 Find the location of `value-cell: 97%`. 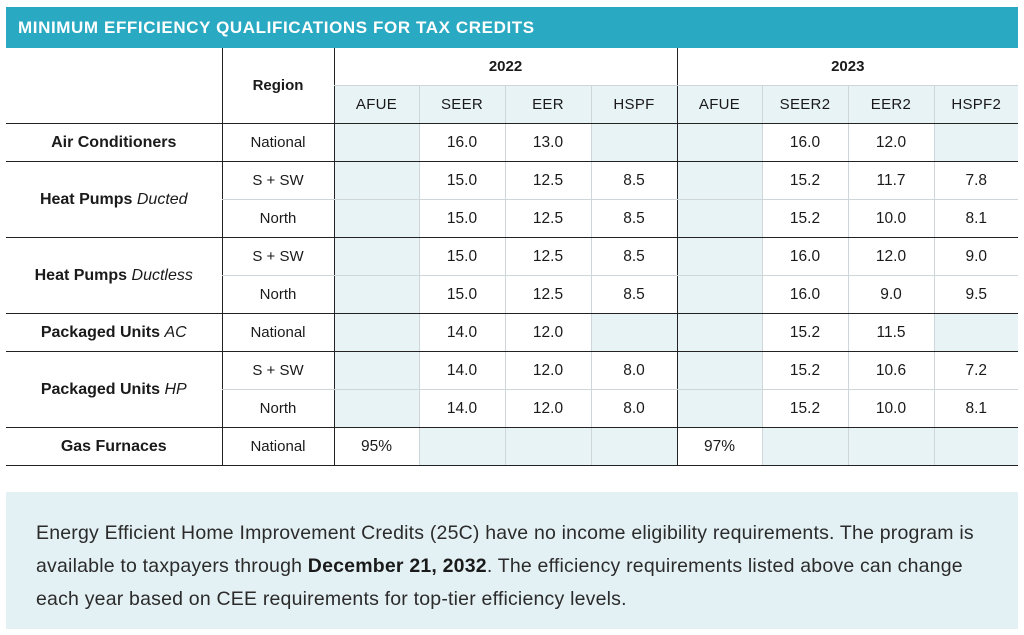

value-cell: 97% is located at coordinates (719, 446).